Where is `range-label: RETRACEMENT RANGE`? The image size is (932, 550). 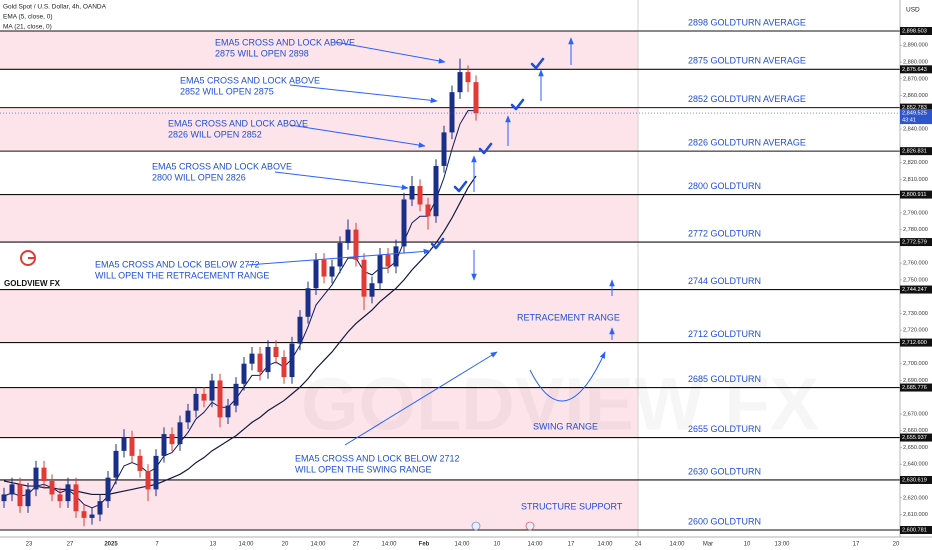 range-label: RETRACEMENT RANGE is located at coordinates (568, 317).